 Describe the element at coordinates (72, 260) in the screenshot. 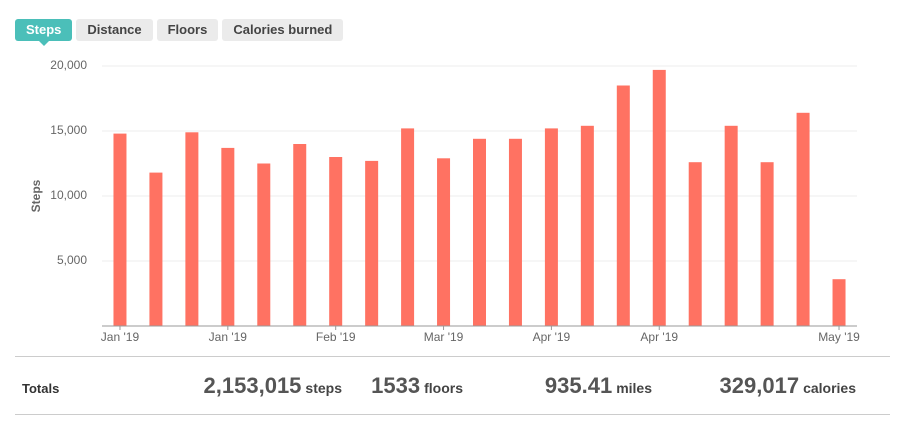

I see `y-tick-label: 5,000` at that location.